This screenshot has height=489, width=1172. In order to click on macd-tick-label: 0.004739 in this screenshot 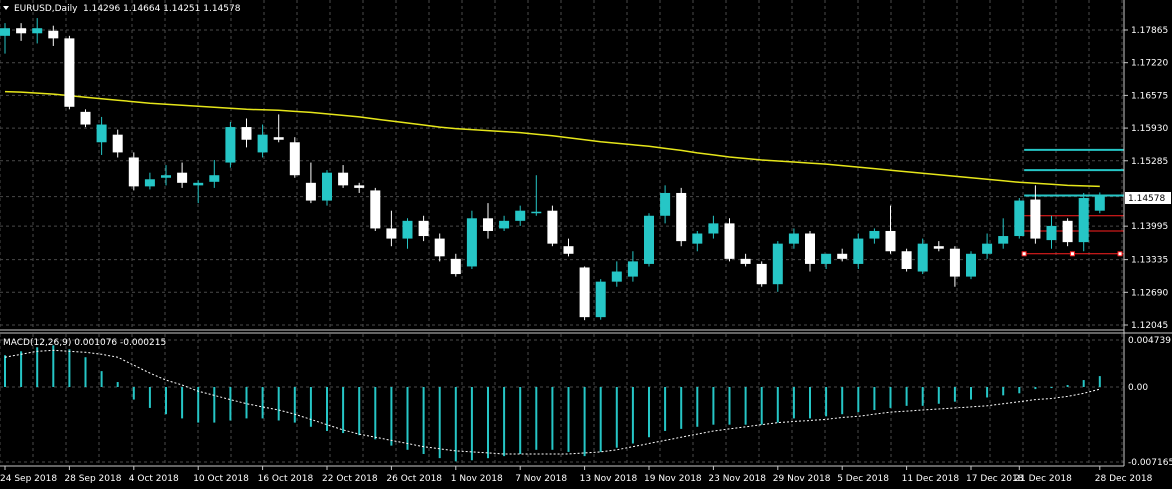, I will do `click(1149, 341)`.